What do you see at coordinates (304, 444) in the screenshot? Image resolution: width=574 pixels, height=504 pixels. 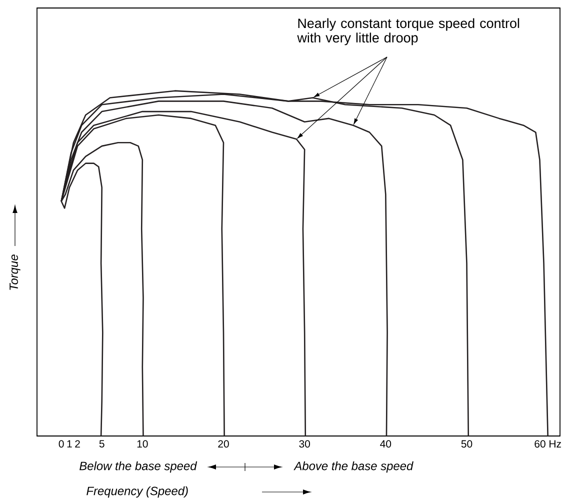 I see `x-tick-label: 30` at bounding box center [304, 444].